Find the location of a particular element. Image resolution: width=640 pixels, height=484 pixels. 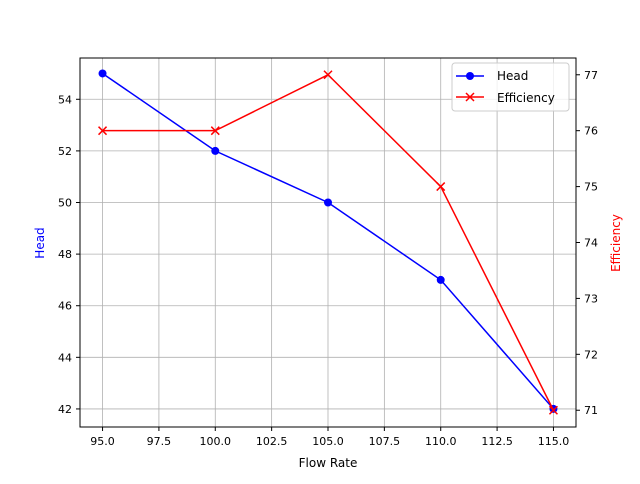

legend-efficiency-marker-icon is located at coordinates (470, 97).